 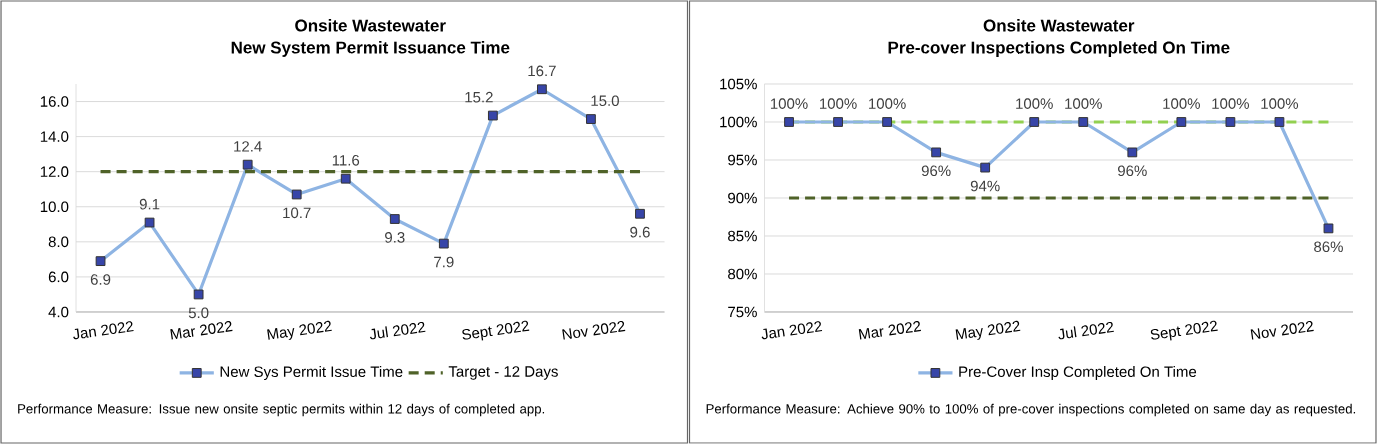 I want to click on y-tick-label: 75%, so click(x=742, y=312).